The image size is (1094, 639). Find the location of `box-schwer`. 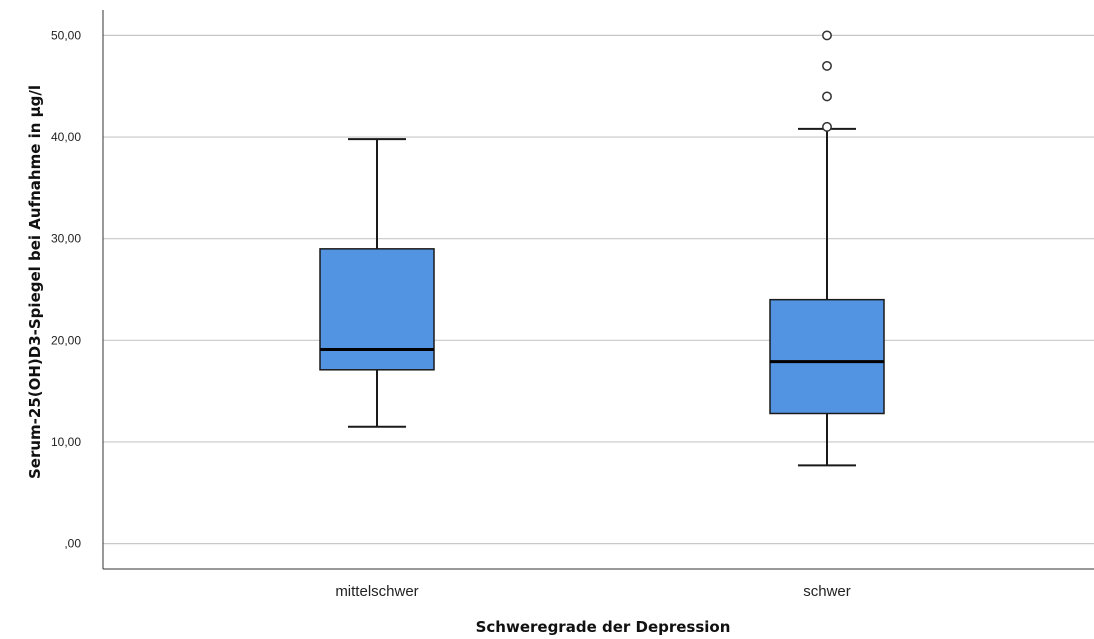

box-schwer is located at coordinates (827, 248).